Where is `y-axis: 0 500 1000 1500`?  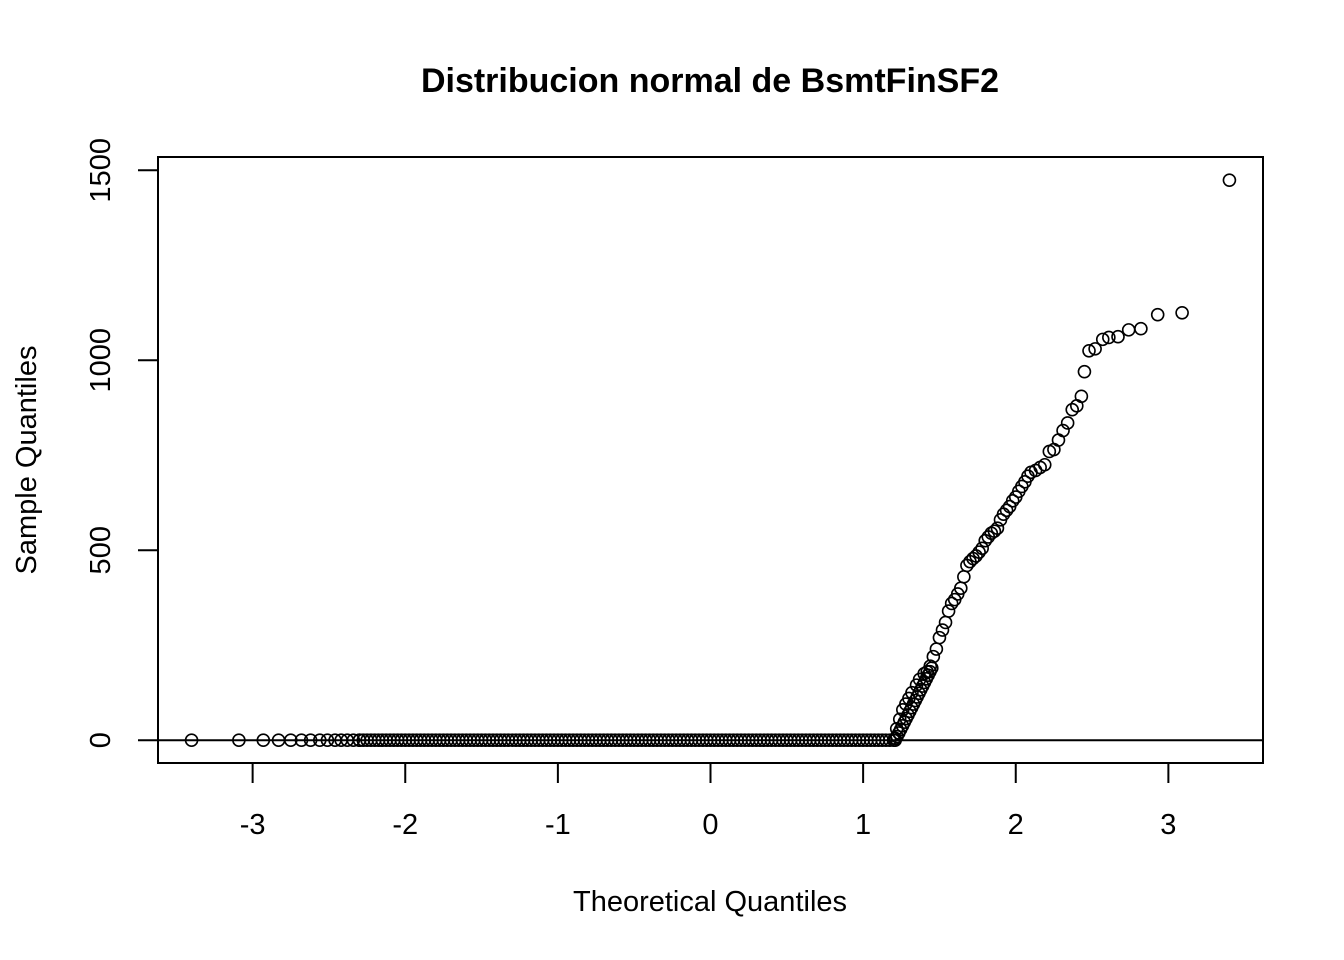
y-axis: 0 500 1000 1500 is located at coordinates (122, 443).